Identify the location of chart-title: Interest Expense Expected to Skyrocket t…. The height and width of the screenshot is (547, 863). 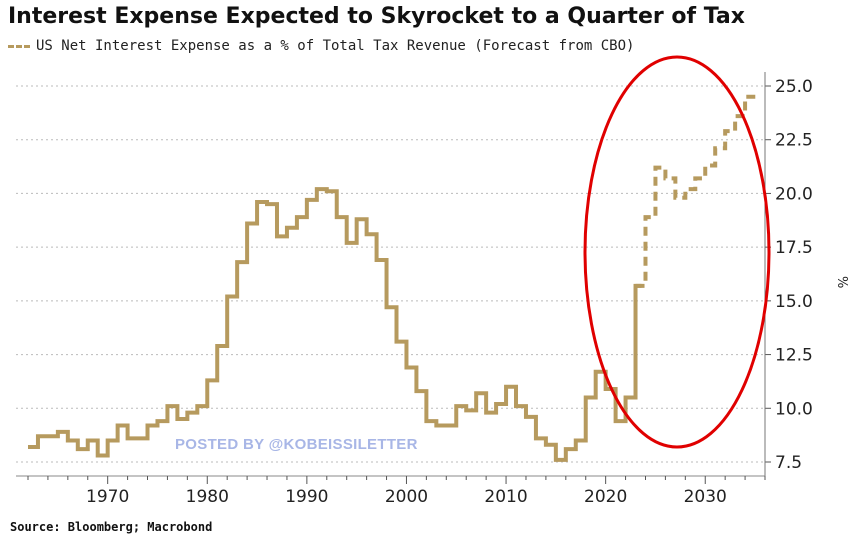
(376, 16).